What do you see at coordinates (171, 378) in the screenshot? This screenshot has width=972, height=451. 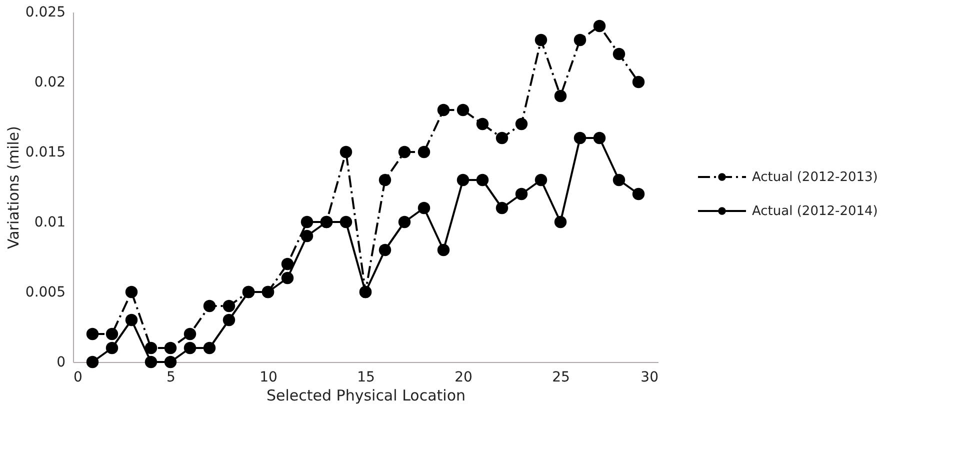 I see `x-tick-label: 5` at bounding box center [171, 378].